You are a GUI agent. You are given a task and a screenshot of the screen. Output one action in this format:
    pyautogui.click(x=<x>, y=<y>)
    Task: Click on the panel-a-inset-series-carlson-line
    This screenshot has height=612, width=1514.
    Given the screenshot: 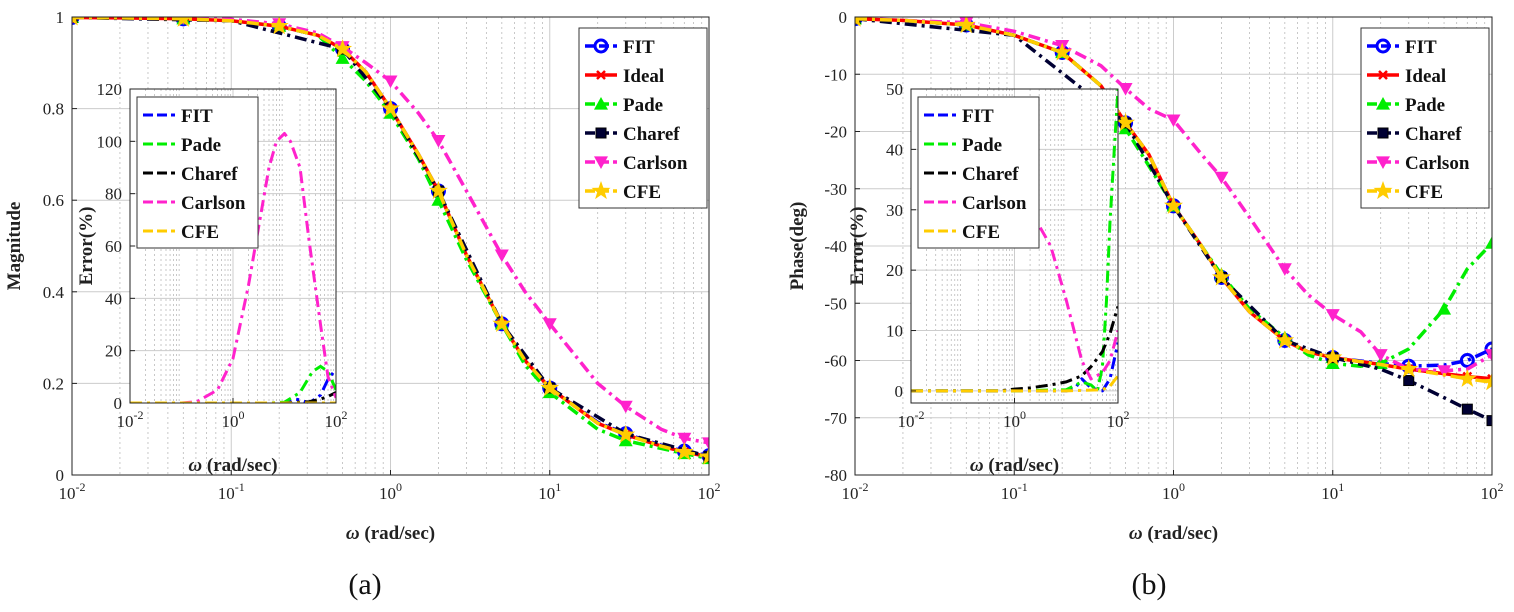 What is the action you would take?
    pyautogui.click(x=233, y=267)
    